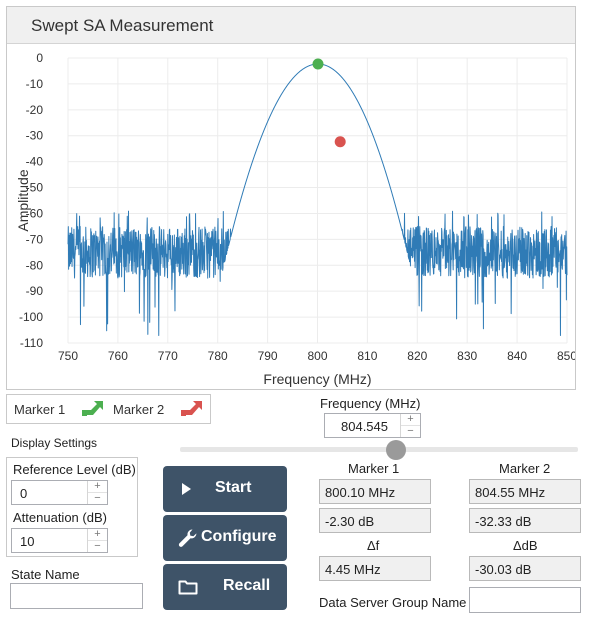 The width and height of the screenshot is (594, 618). I want to click on x-tick-label: 790, so click(268, 356).